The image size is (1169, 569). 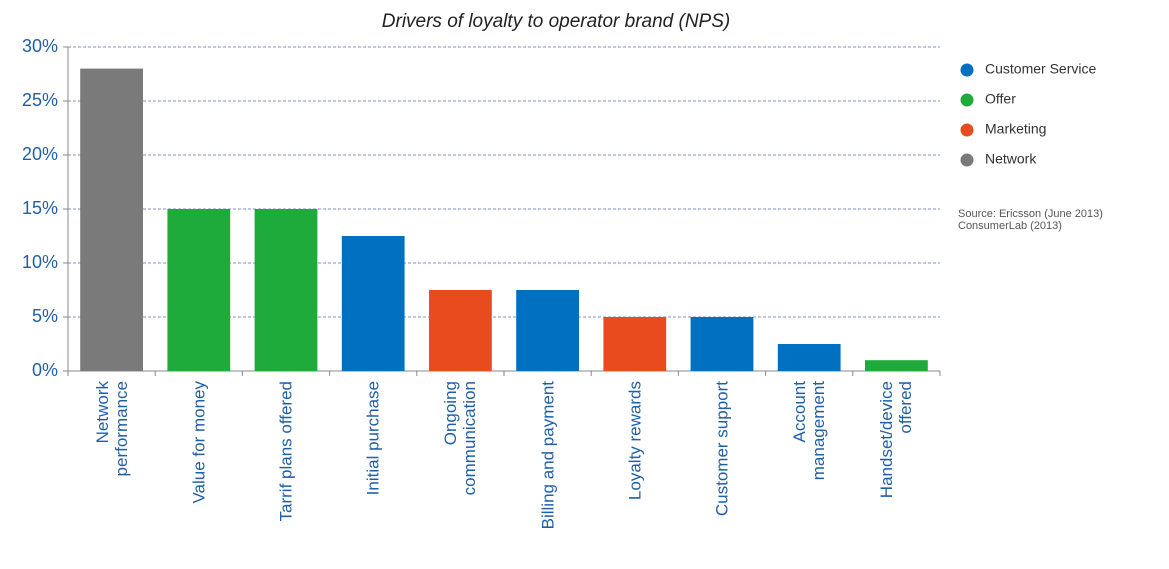 I want to click on legend-label: Marketing, so click(x=1015, y=129).